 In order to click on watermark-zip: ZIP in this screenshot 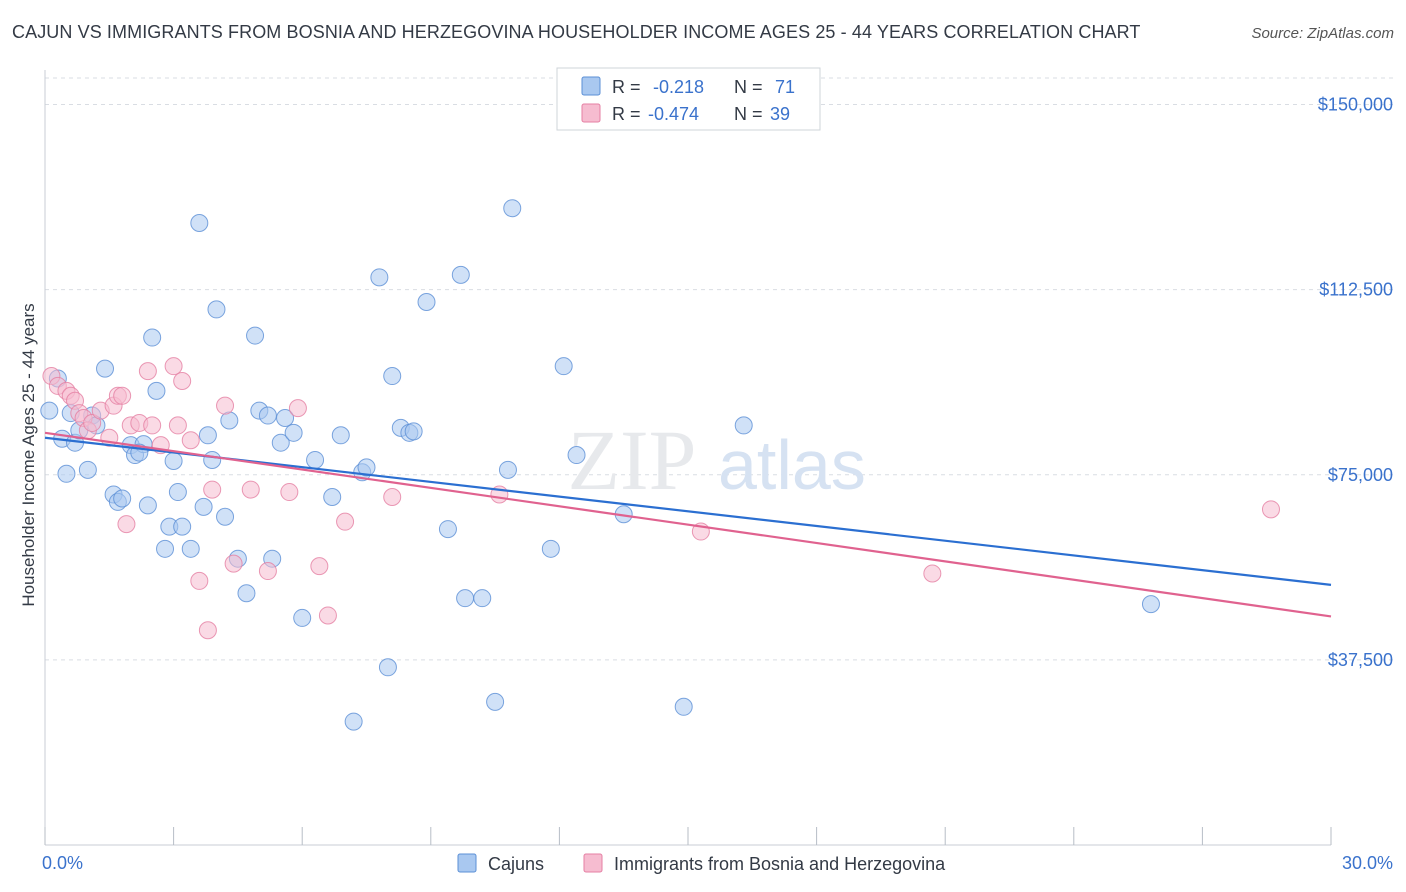, I will do `click(632, 460)`.